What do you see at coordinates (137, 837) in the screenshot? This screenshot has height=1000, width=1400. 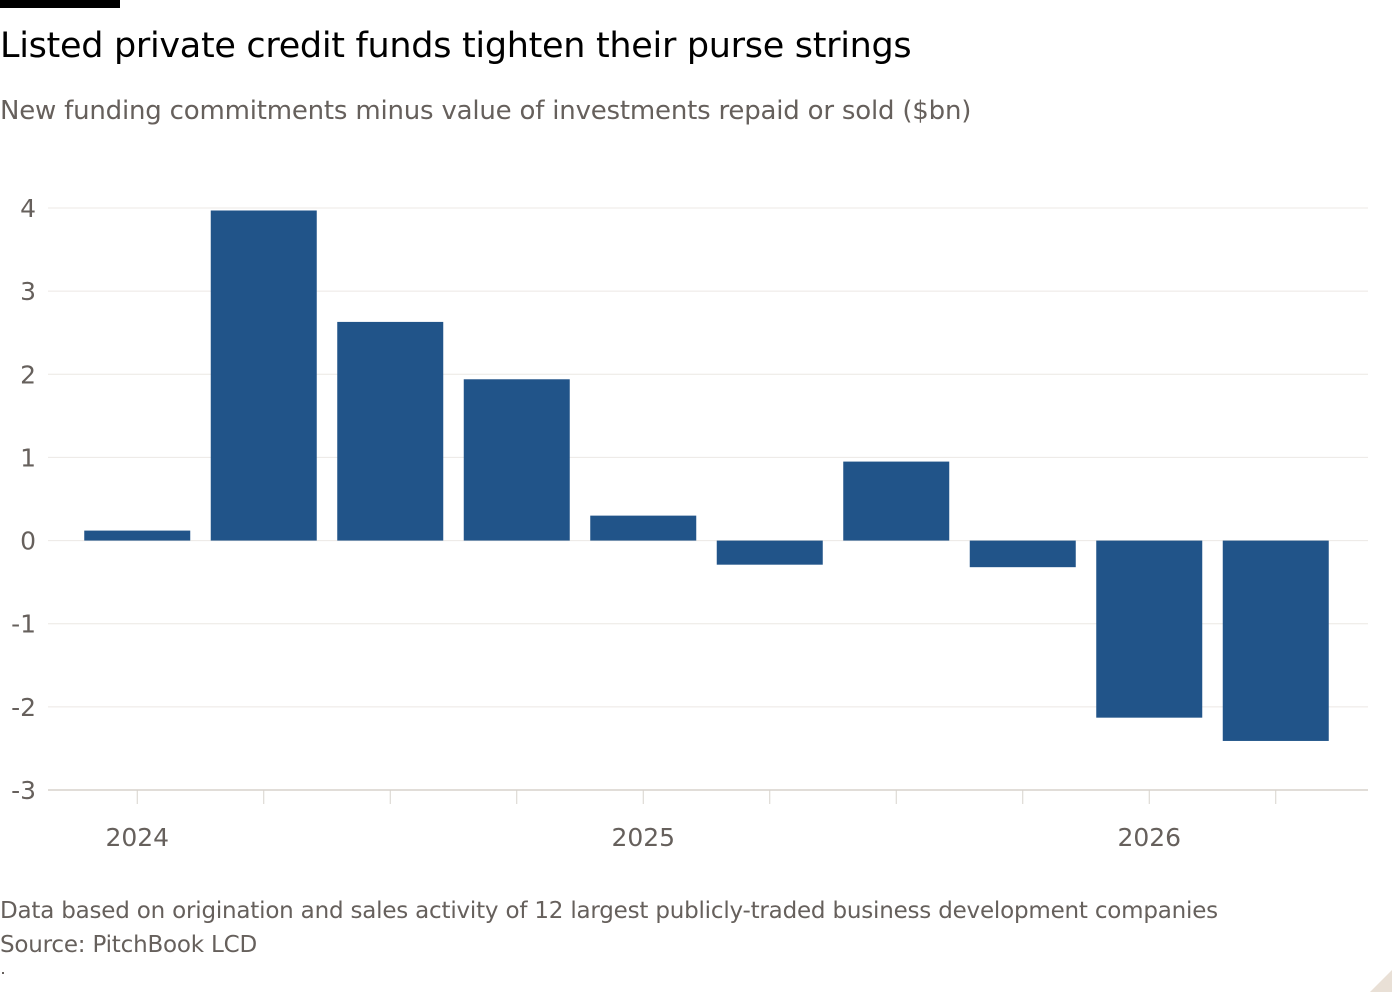 I see `x-tick-label: 2024` at bounding box center [137, 837].